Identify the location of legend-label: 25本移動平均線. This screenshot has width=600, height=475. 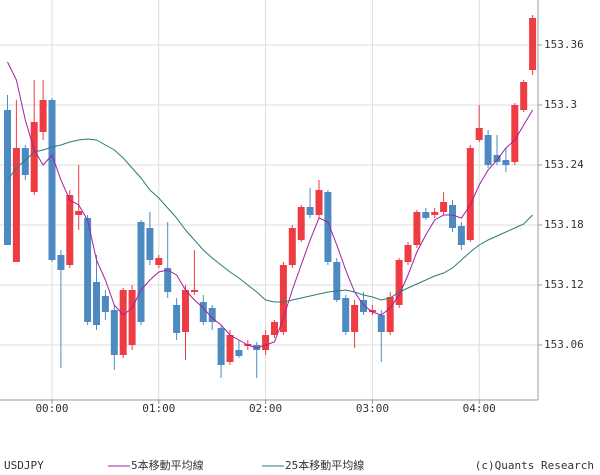
(324, 465).